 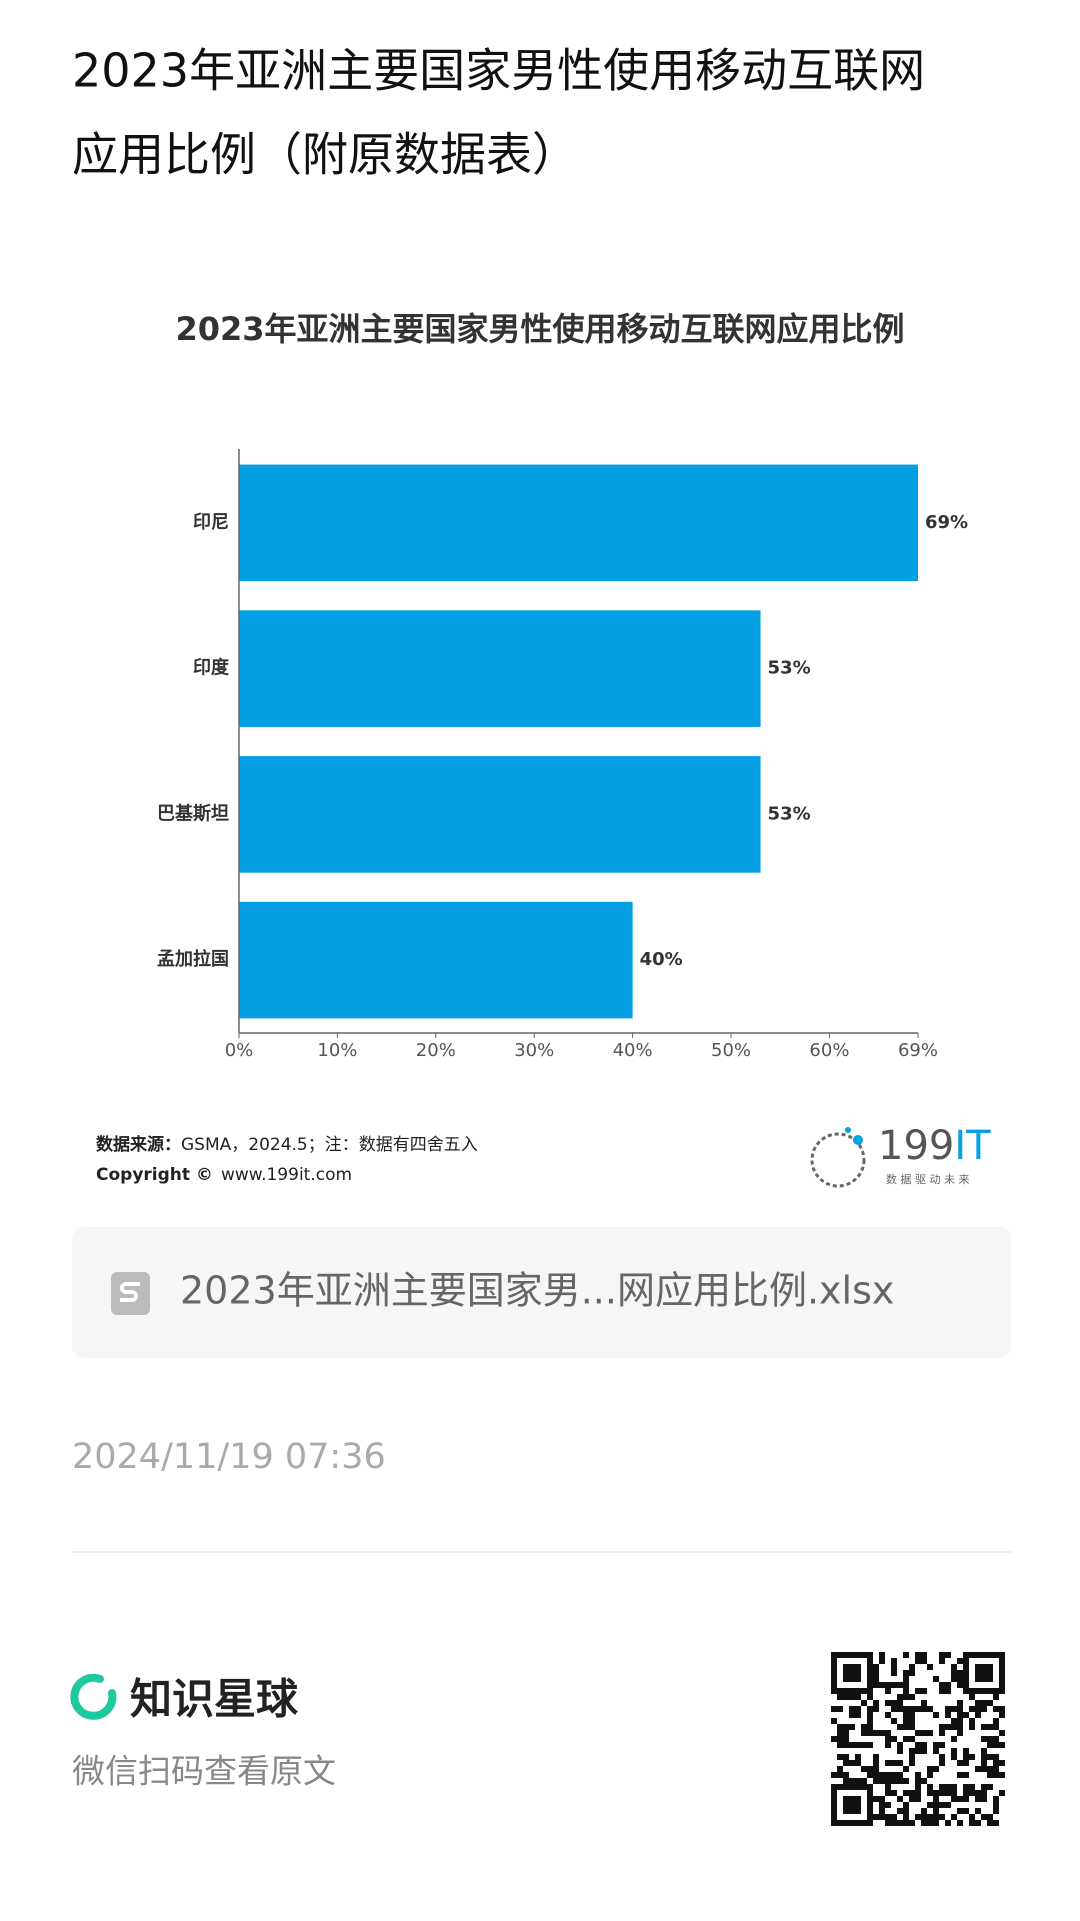 What do you see at coordinates (946, 522) in the screenshot?
I see `data-label: 69%` at bounding box center [946, 522].